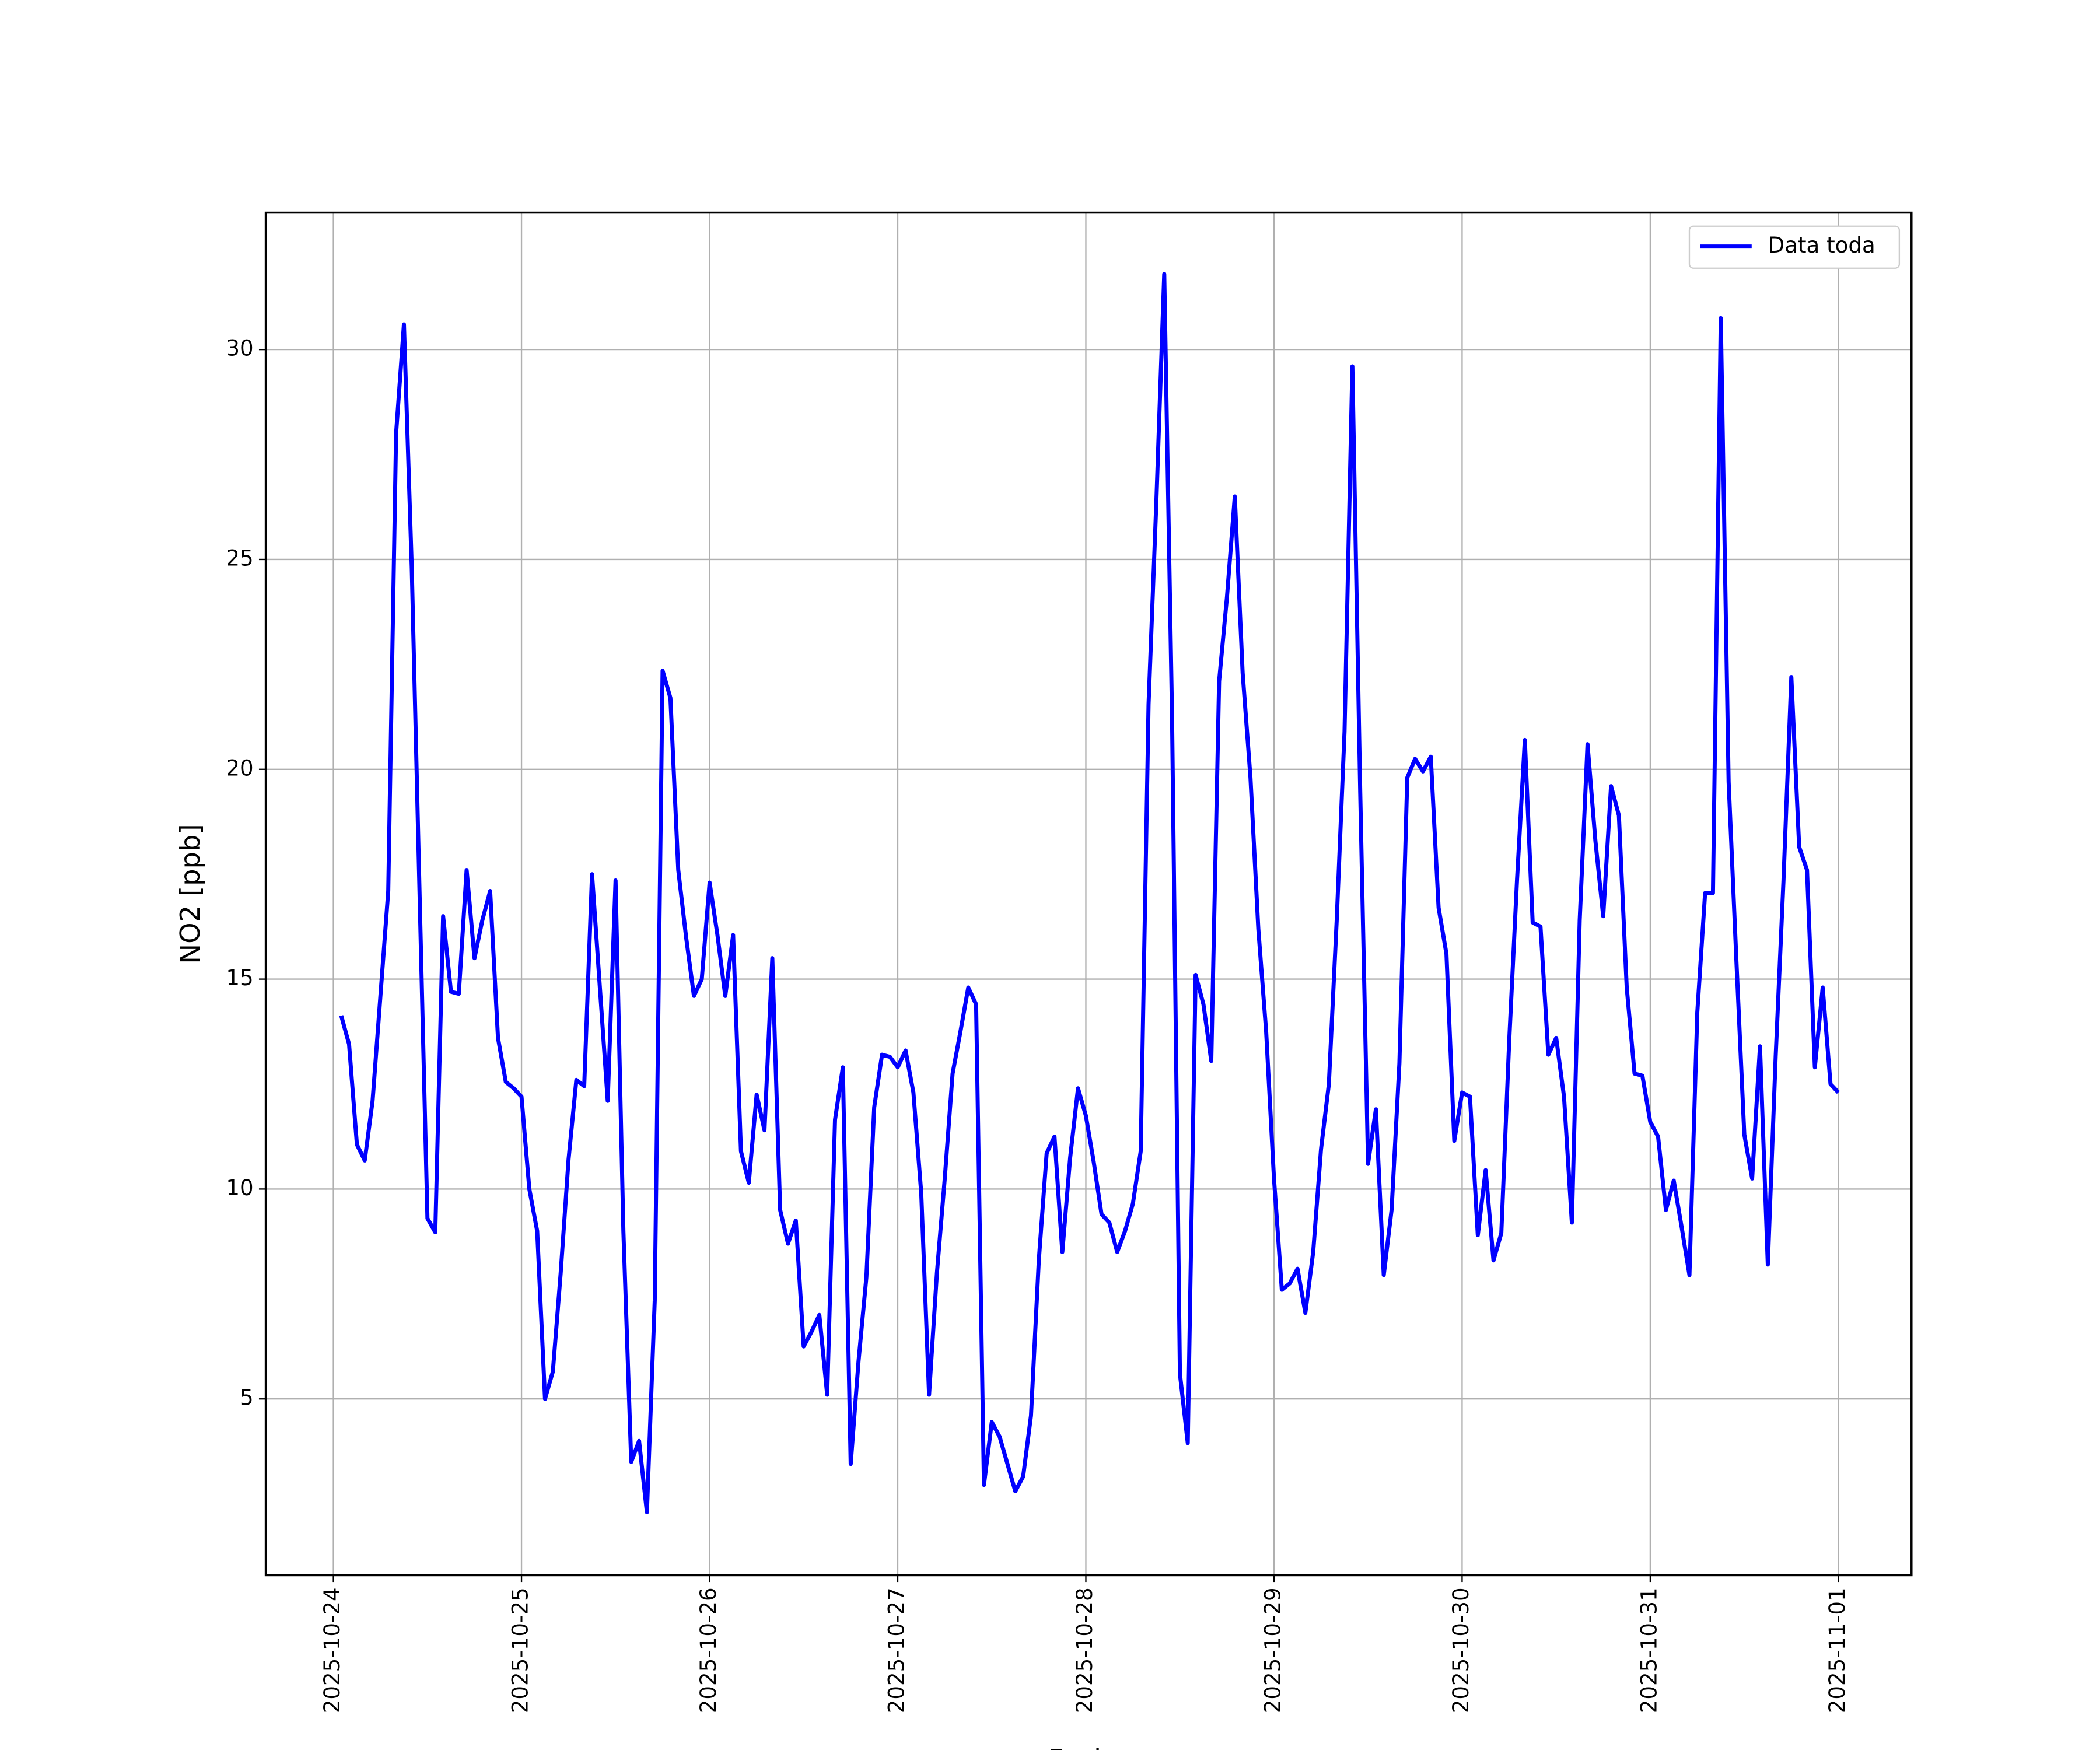  Describe the element at coordinates (1838, 1650) in the screenshot. I see `x-tick-label: 2025-11-01` at that location.